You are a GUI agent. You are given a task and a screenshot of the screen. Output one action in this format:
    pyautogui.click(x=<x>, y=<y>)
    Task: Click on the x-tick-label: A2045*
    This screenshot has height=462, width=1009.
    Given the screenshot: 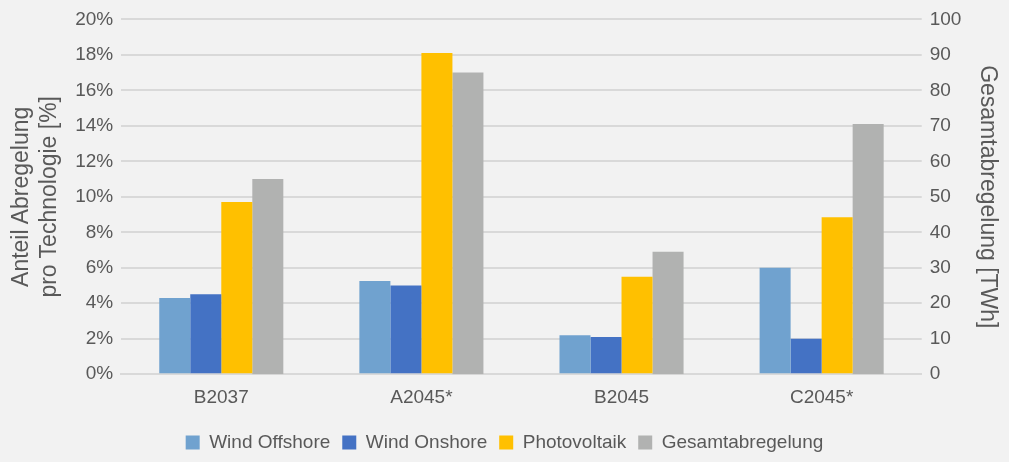 What is the action you would take?
    pyautogui.click(x=422, y=396)
    